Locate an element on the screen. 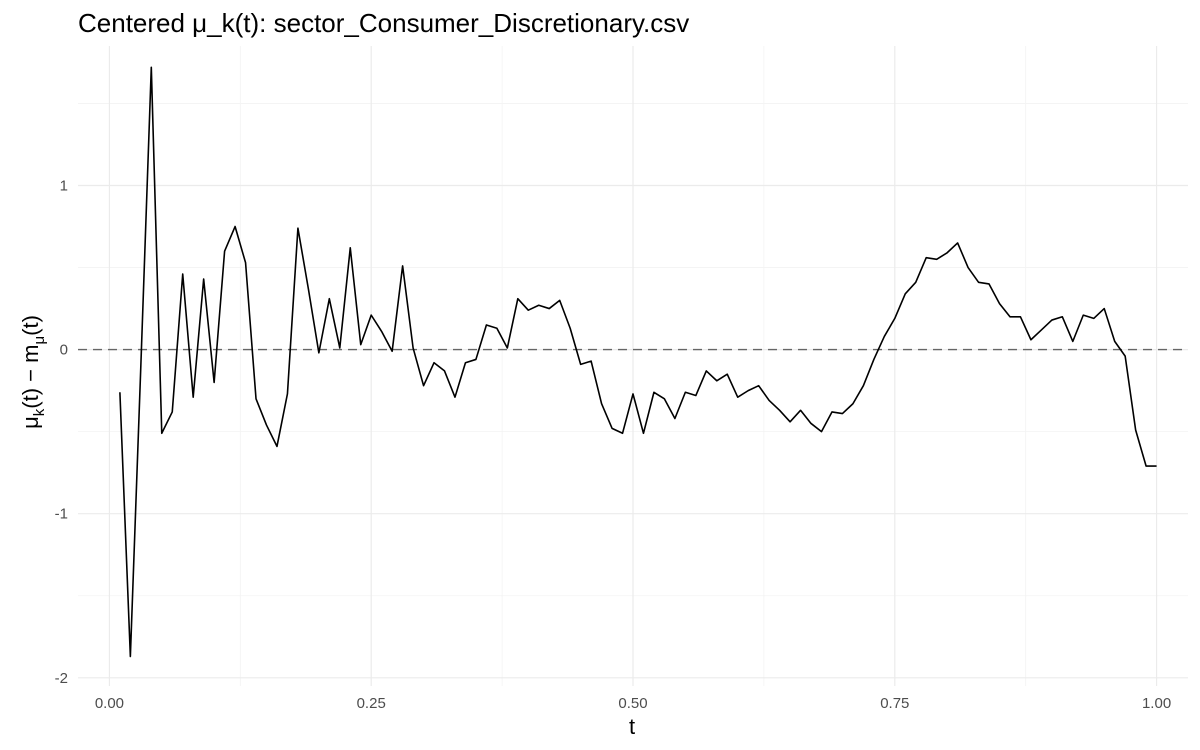 Image resolution: width=1200 pixels, height=750 pixels. y-axis-title-middle: (t) − m is located at coordinates (30, 377).